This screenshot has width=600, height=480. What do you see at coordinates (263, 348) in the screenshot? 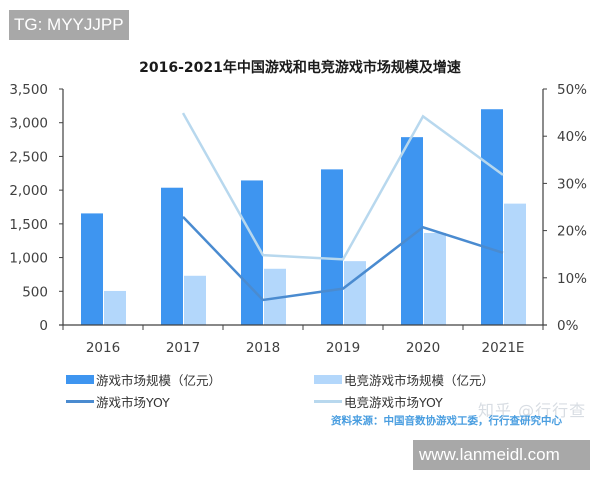
I see `x-tick-label: 2018` at bounding box center [263, 348].